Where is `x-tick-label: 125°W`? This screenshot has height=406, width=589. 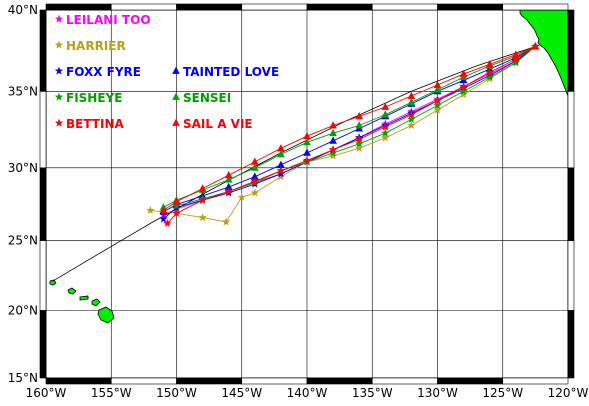 x-tick-label: 125°W is located at coordinates (502, 393).